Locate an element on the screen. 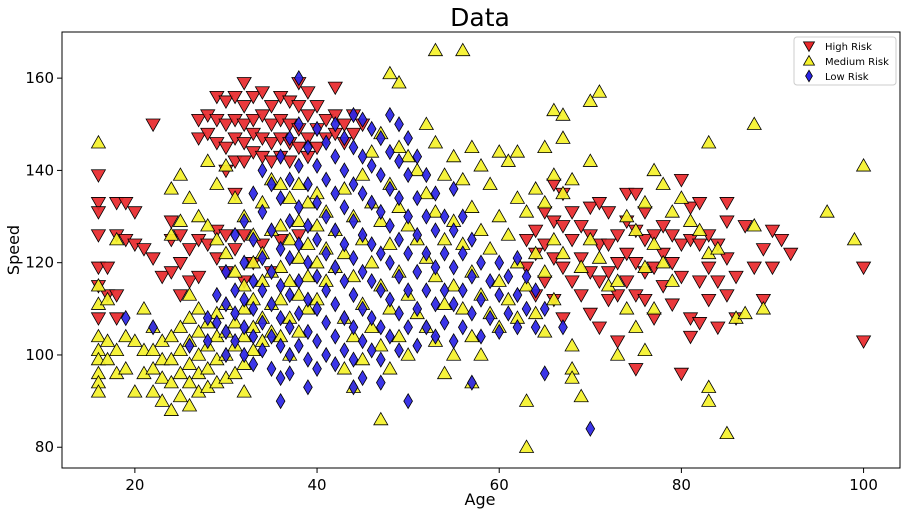  legend-box is located at coordinates (845, 61).